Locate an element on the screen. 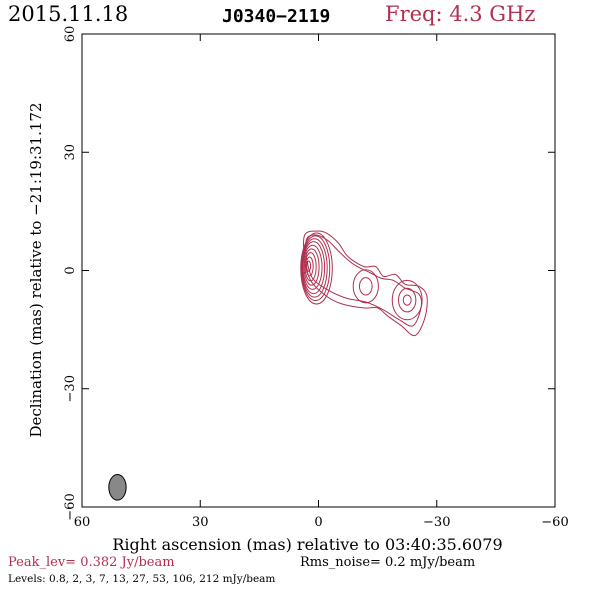 This screenshot has width=590, height=590. y-tick-label: 0 is located at coordinates (70, 270).